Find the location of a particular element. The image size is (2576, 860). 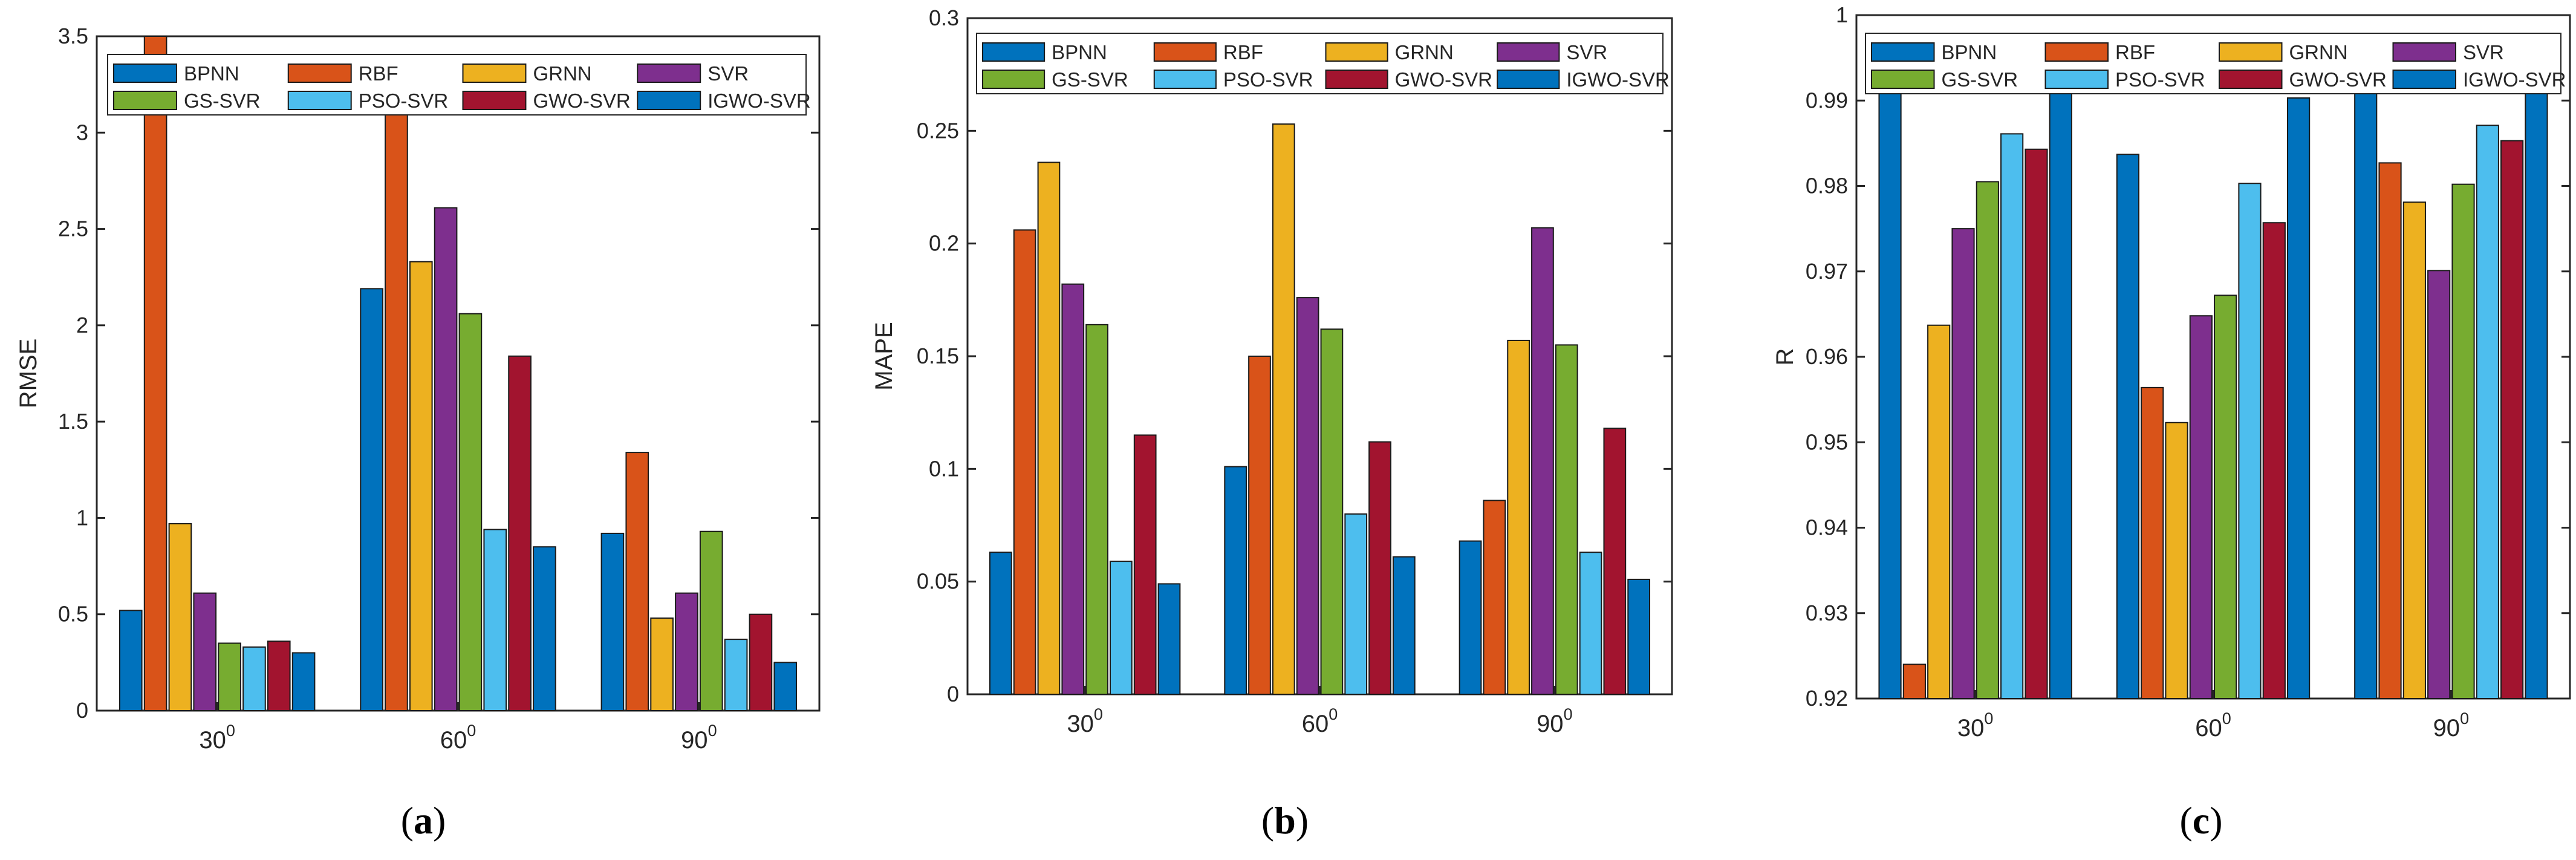

legend-label-grnn: GRNN is located at coordinates (562, 74).